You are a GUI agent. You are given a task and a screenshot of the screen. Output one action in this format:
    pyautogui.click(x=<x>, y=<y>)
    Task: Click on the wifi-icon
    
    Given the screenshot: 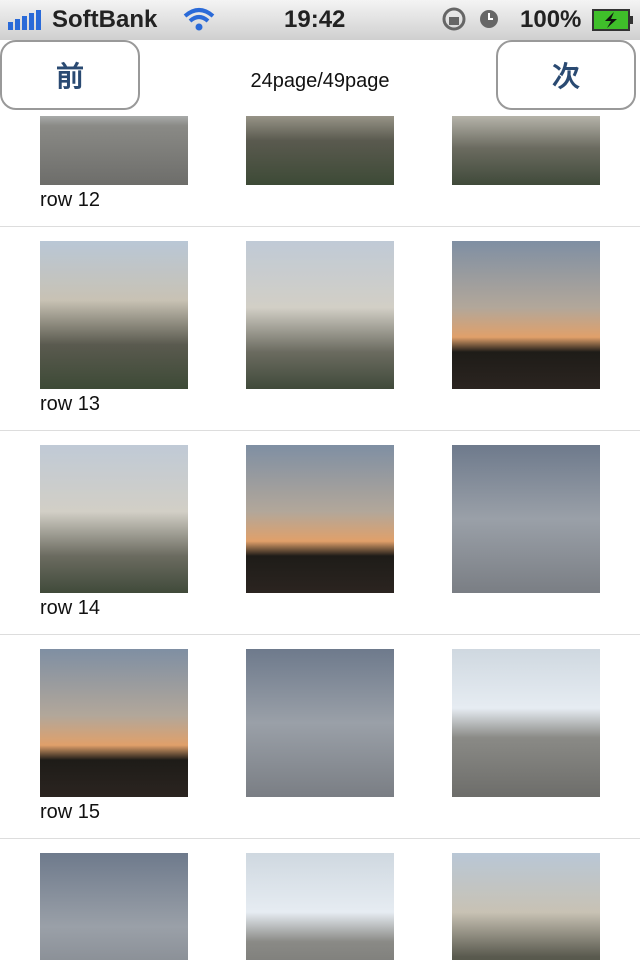 What is the action you would take?
    pyautogui.click(x=199, y=19)
    